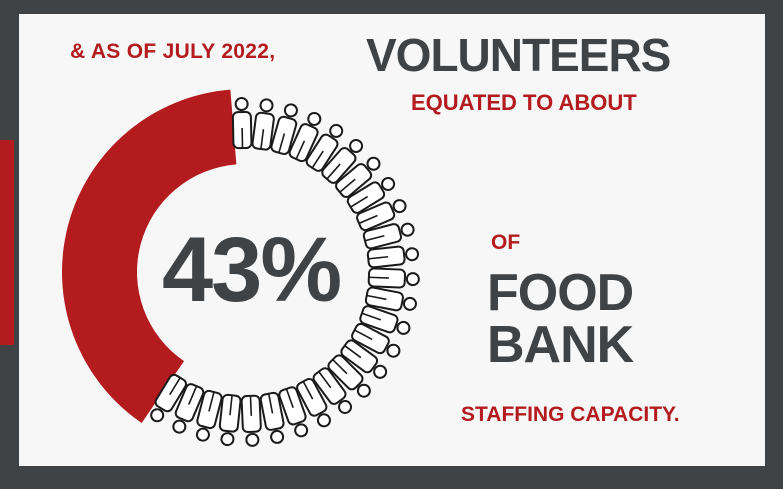 Image resolution: width=783 pixels, height=489 pixels. I want to click on organization-name: FOOD BANK, so click(560, 319).